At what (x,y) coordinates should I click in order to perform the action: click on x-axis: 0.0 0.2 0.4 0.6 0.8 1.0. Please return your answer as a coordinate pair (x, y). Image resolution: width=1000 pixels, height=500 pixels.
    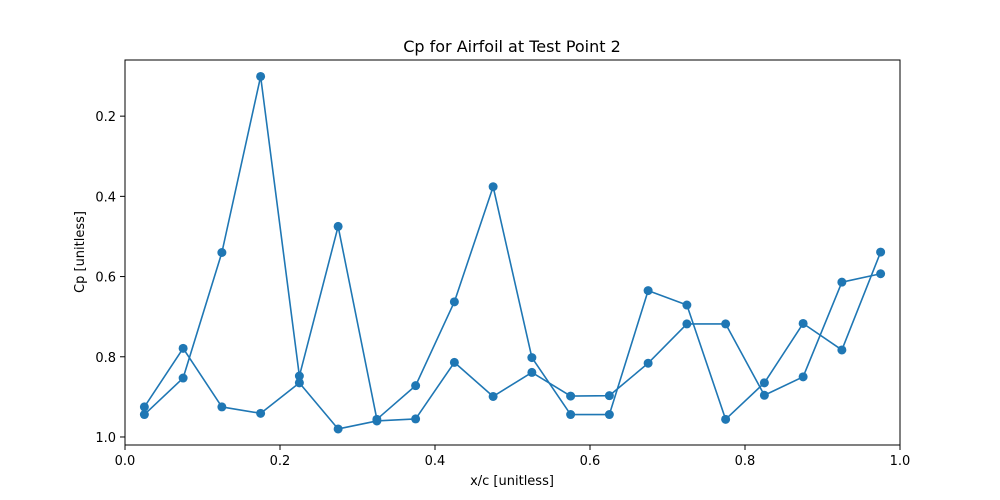
    Looking at the image, I should click on (513, 457).